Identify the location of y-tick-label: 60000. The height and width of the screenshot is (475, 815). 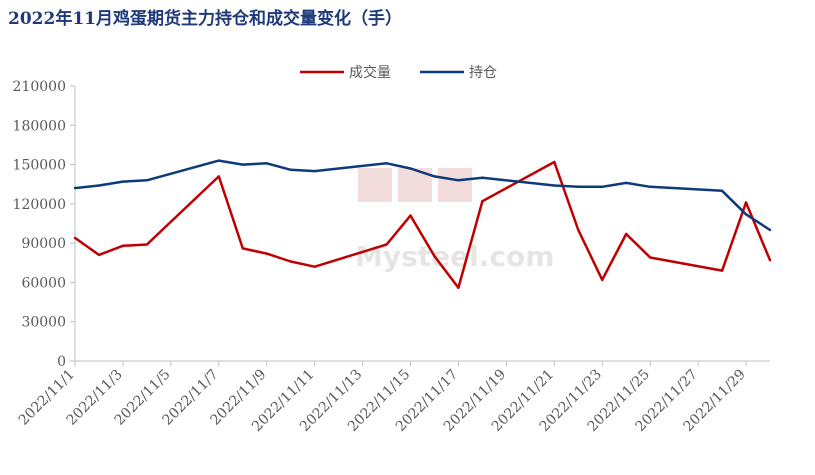
(43, 283).